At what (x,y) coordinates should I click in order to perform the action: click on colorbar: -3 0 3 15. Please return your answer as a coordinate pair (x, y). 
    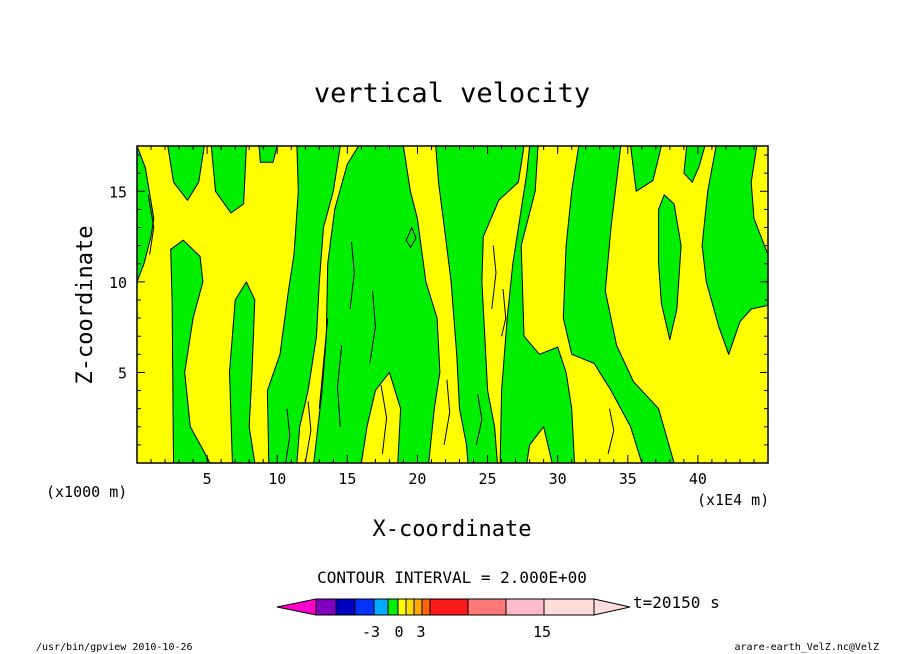
    Looking at the image, I should click on (453, 619).